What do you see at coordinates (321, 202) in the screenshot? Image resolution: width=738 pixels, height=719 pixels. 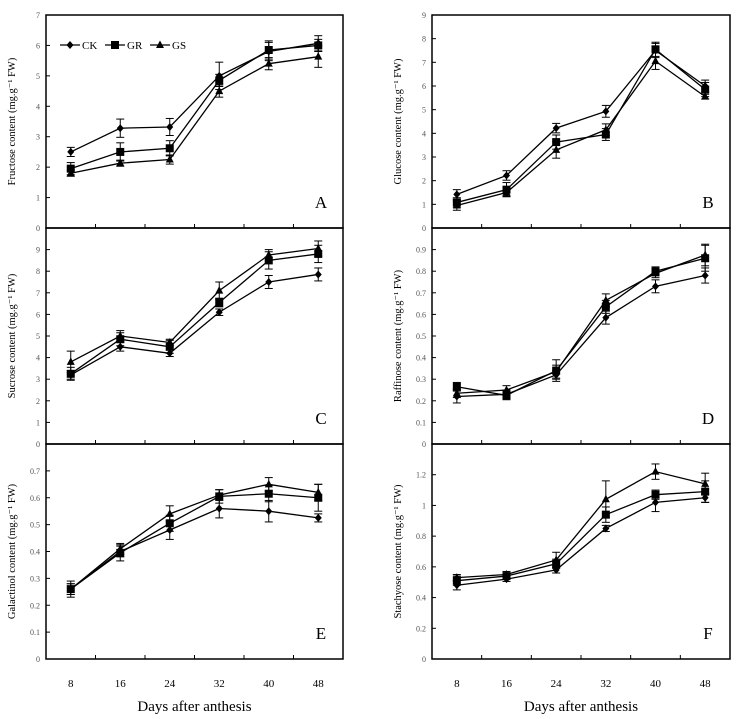 I see `panel-letter: A` at bounding box center [321, 202].